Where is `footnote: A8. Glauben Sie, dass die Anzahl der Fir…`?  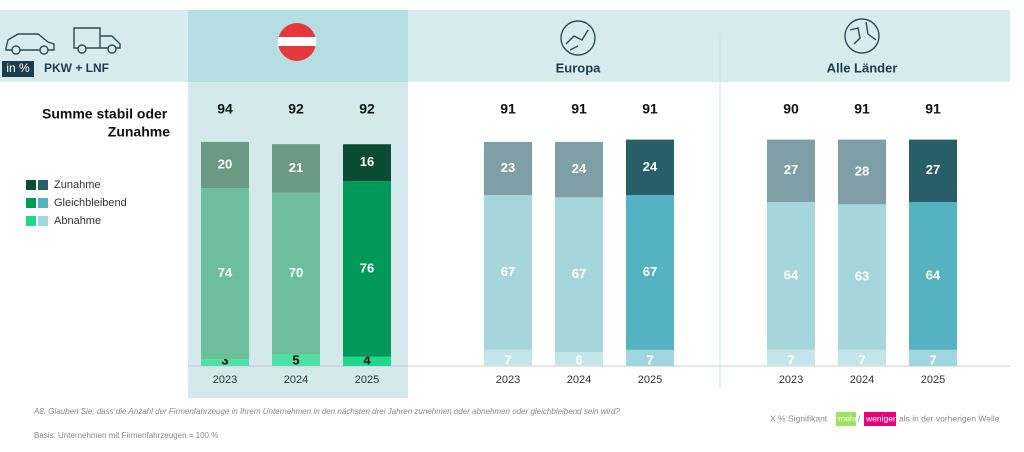 footnote: A8. Glauben Sie, dass die Anzahl der Fir… is located at coordinates (326, 411).